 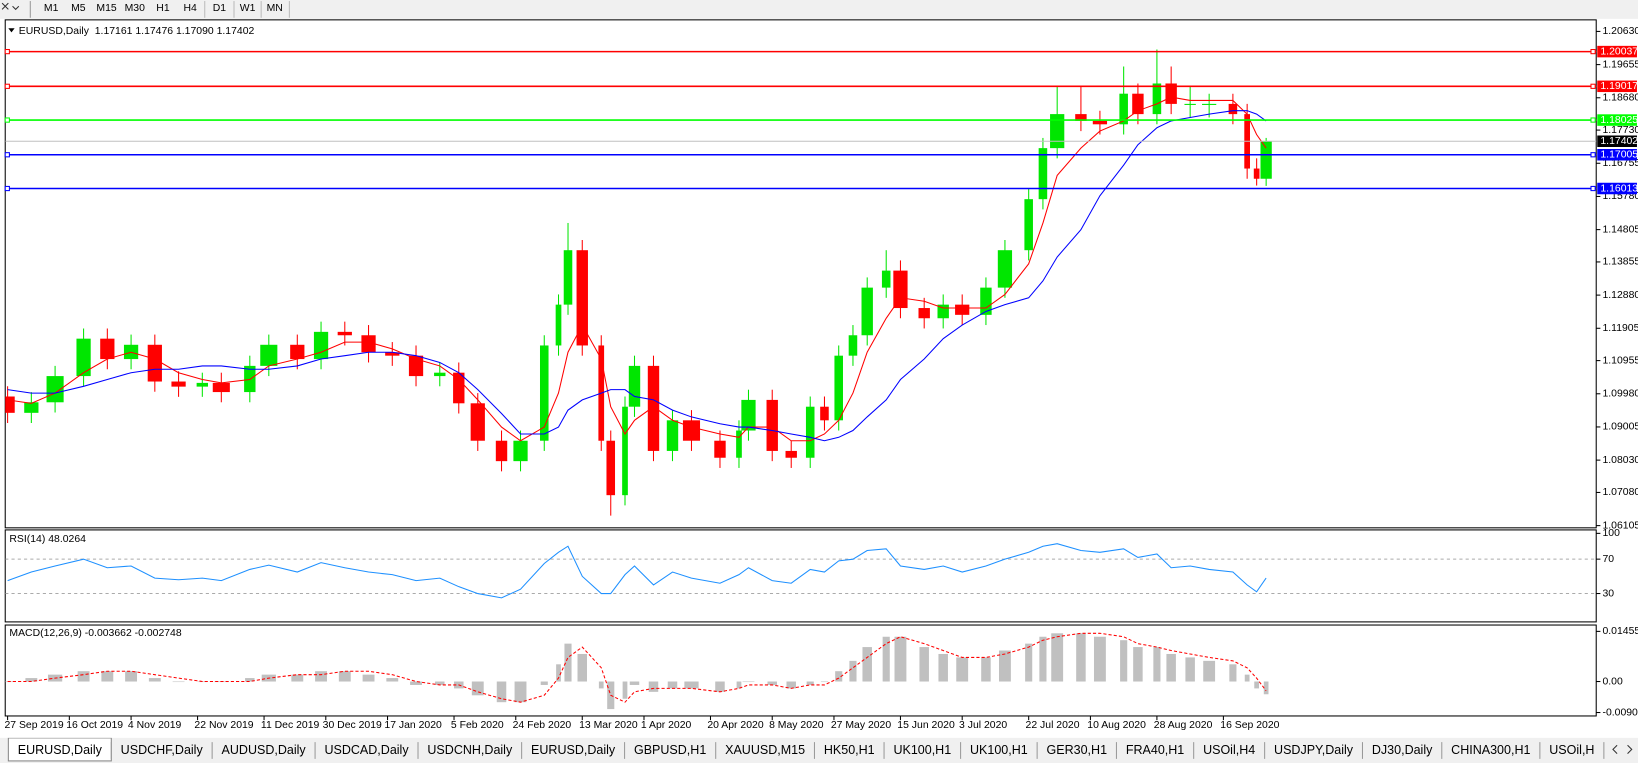 What do you see at coordinates (1620, 31) in the screenshot?
I see `y-tick-label: 1.20630` at bounding box center [1620, 31].